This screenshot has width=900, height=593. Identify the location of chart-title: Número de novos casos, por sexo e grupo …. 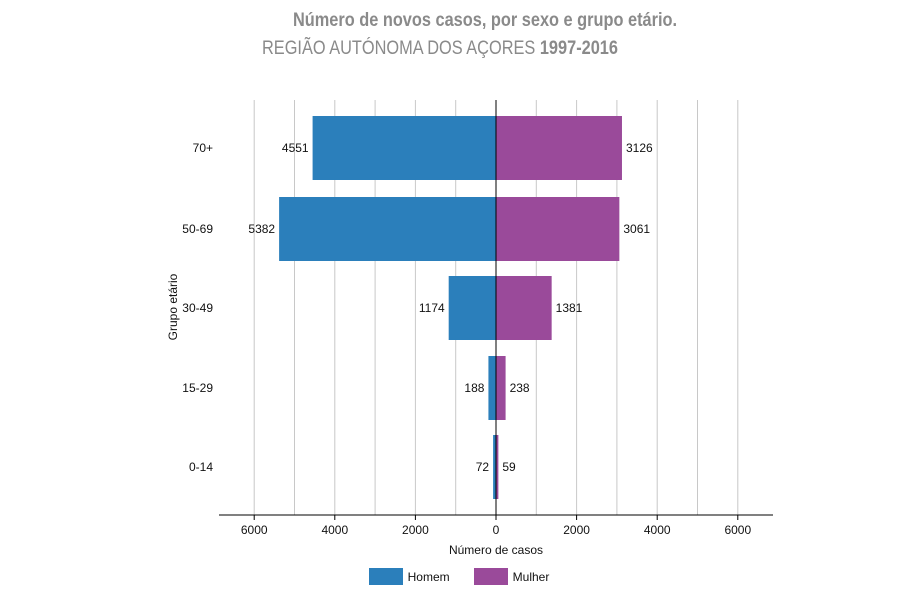
(485, 20).